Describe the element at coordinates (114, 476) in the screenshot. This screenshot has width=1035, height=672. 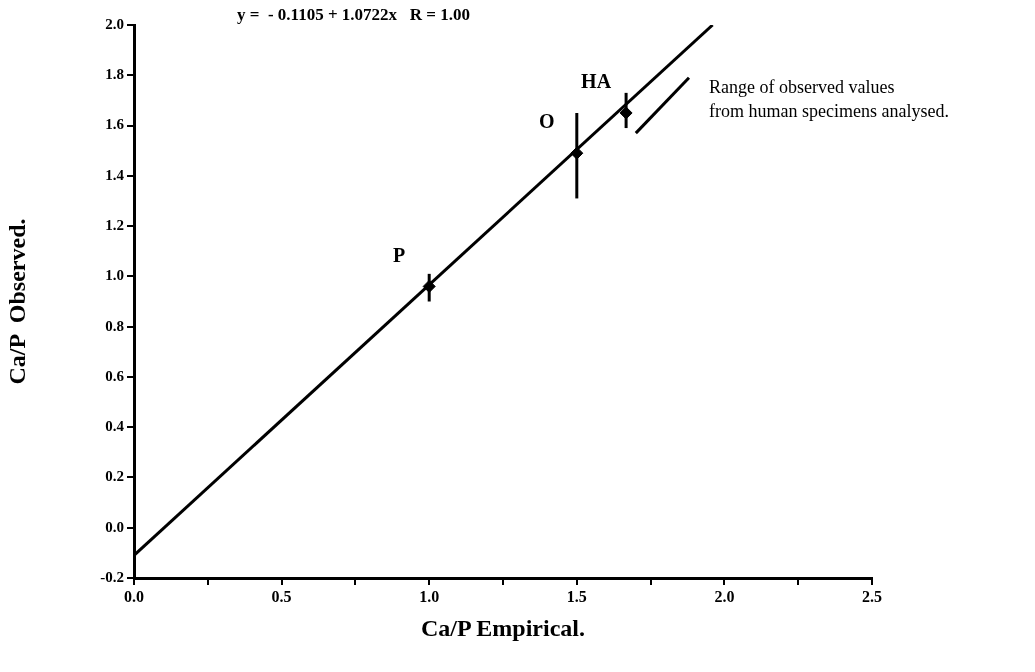
I see `y-tick-label: 0.2` at that location.